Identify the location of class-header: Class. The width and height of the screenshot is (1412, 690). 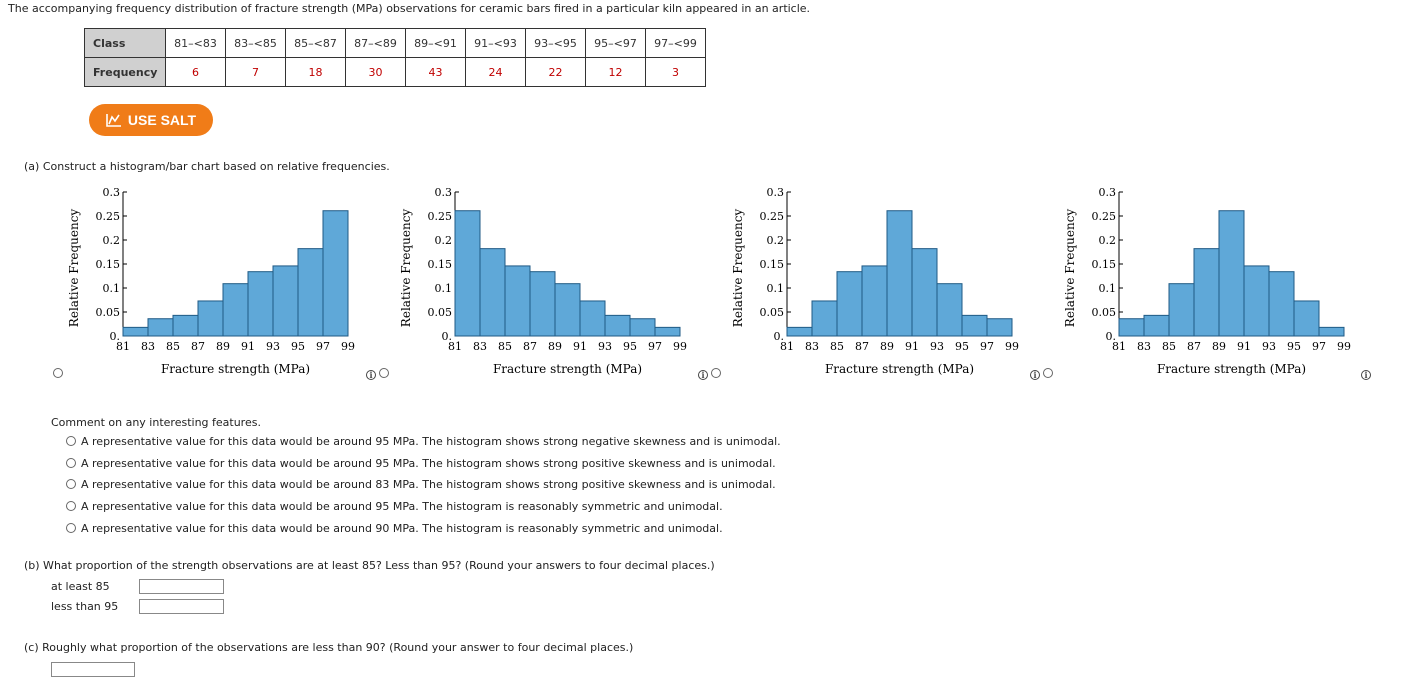
(125, 43).